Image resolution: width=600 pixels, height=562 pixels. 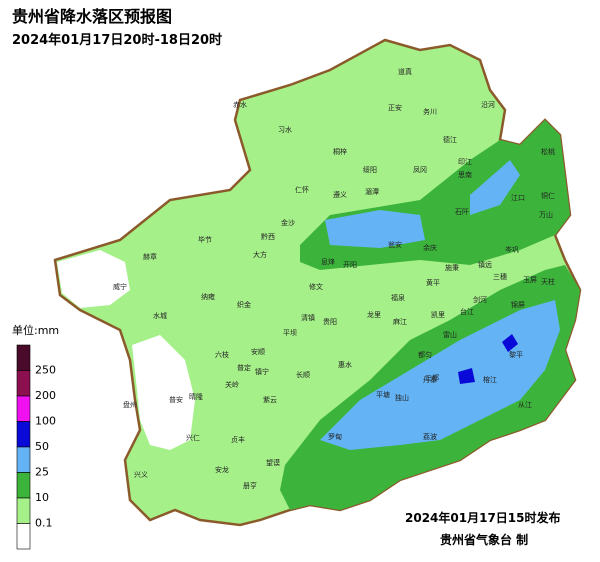 What do you see at coordinates (516, 354) in the screenshot?
I see `county-label: 黎平` at bounding box center [516, 354].